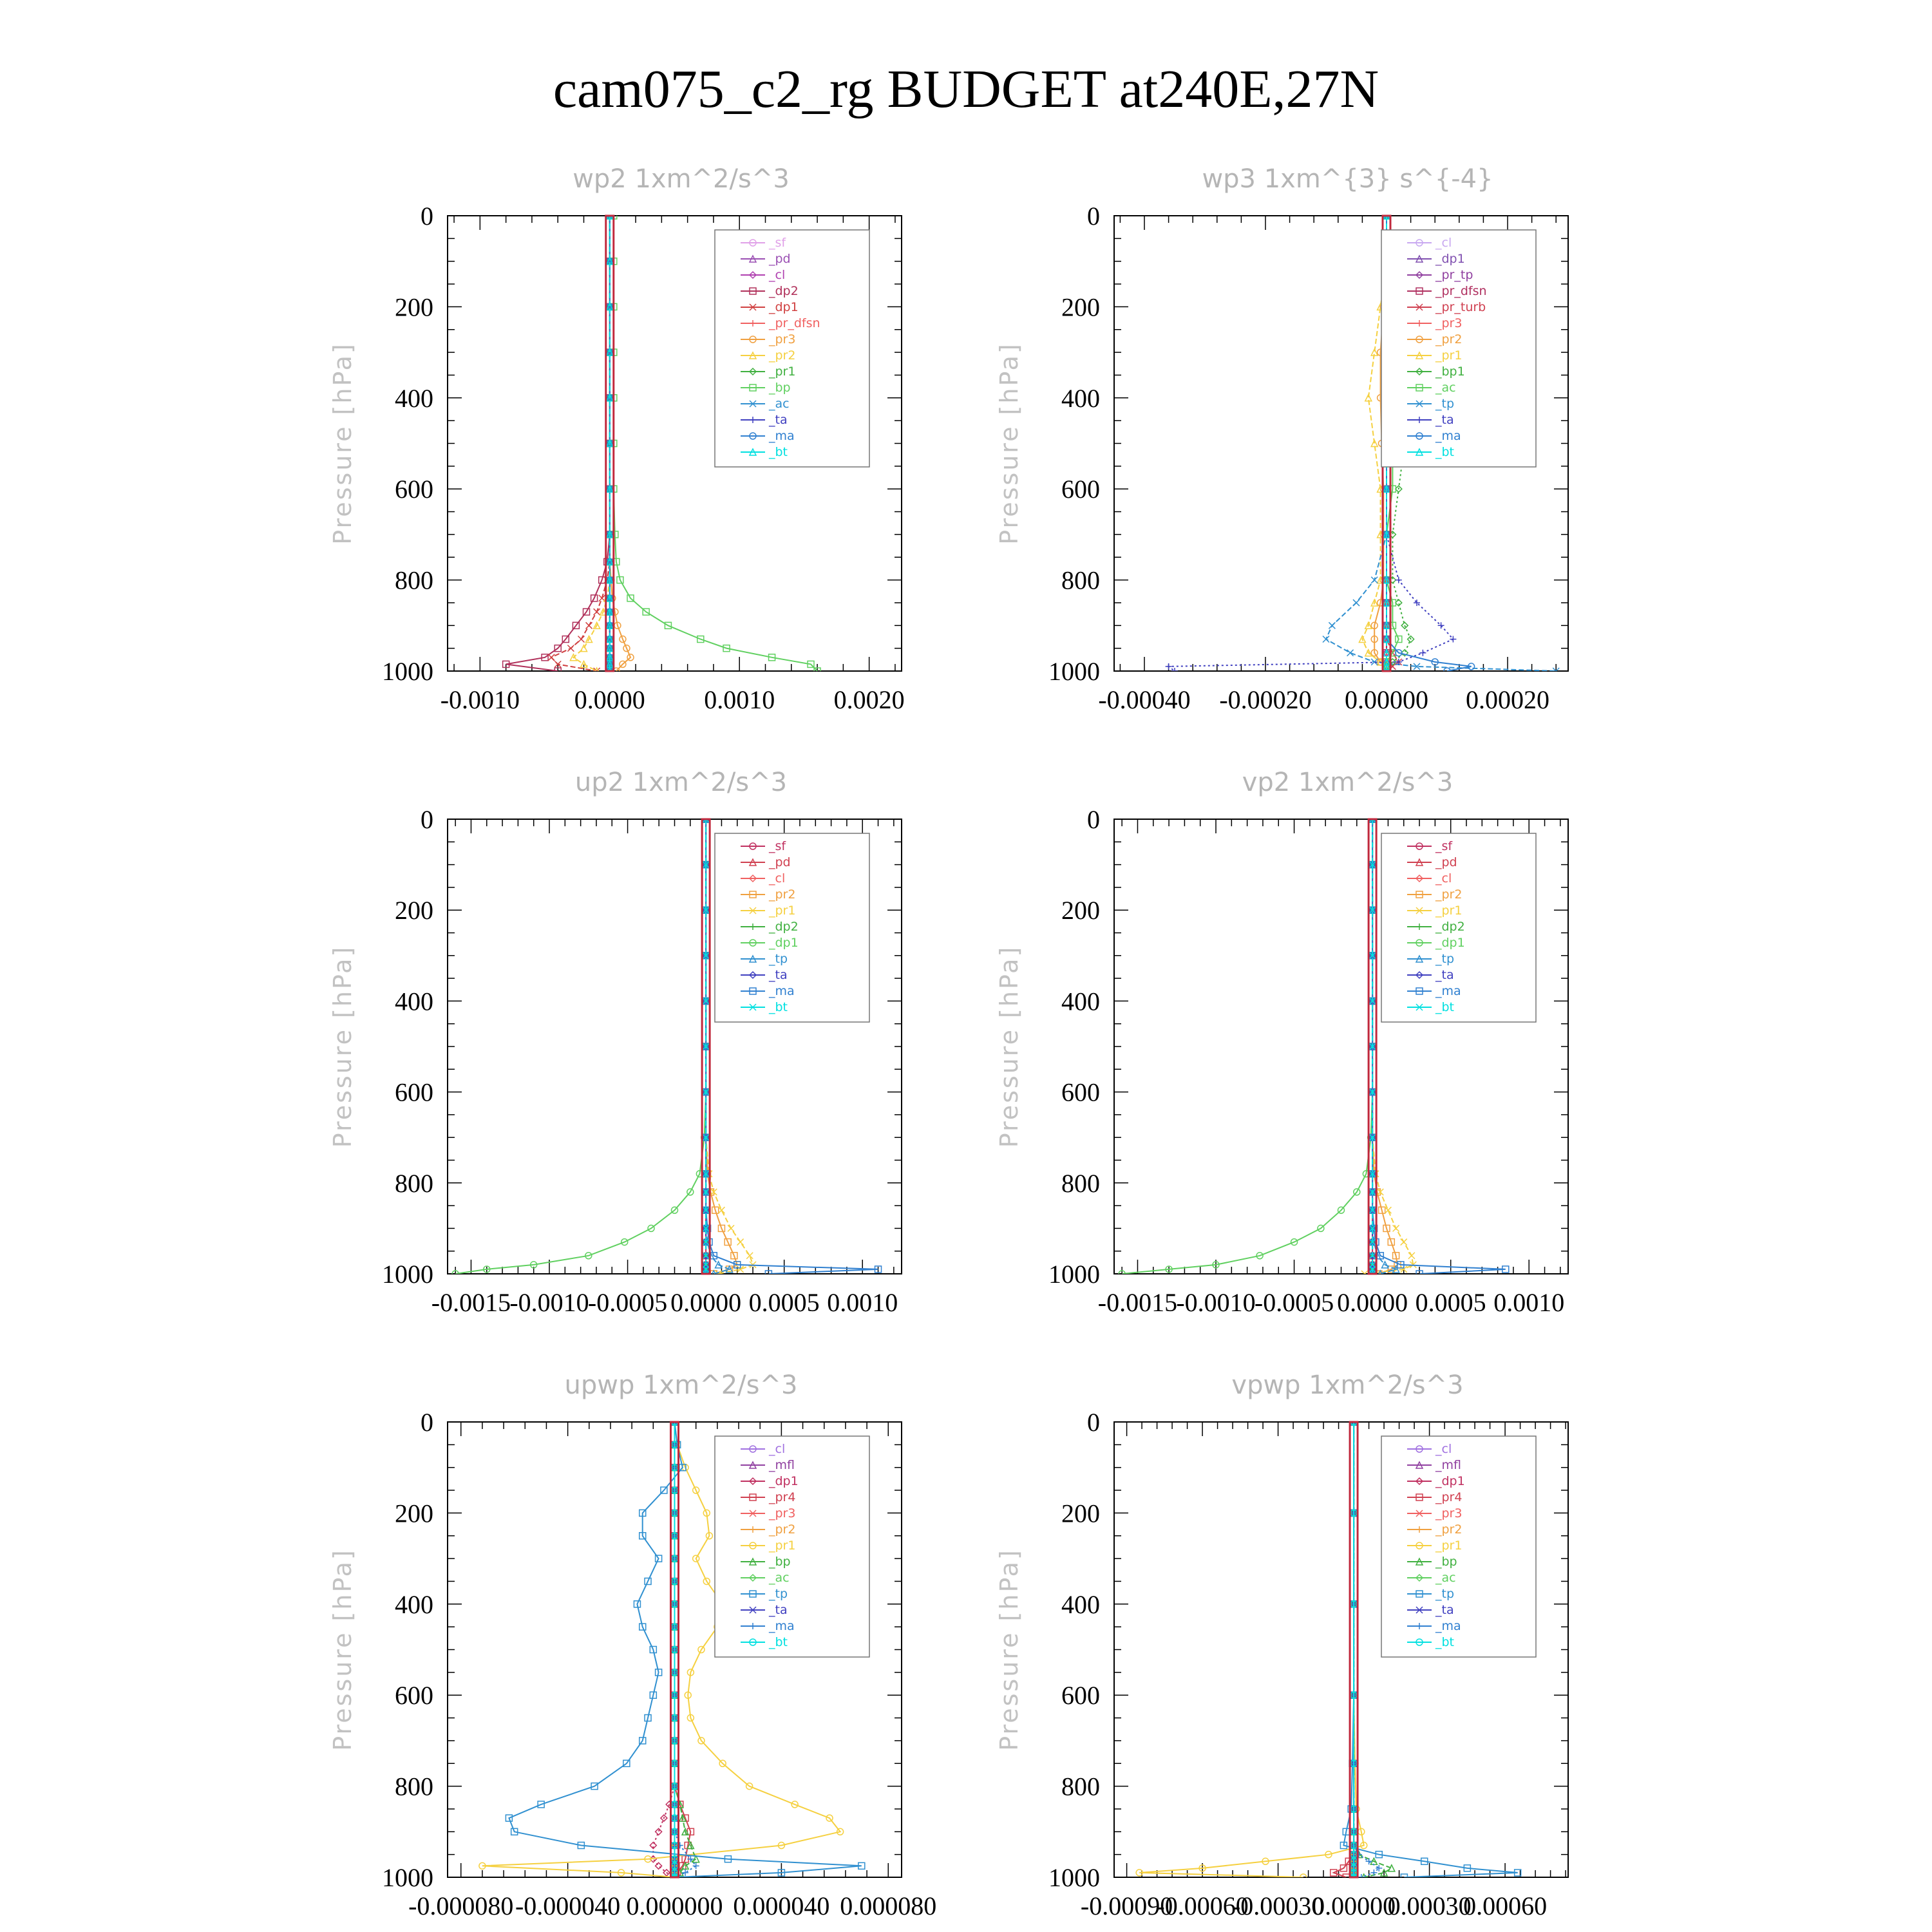 Image resolution: width=1932 pixels, height=1932 pixels. I want to click on x-tick-label: -0.00030, so click(1278, 1905).